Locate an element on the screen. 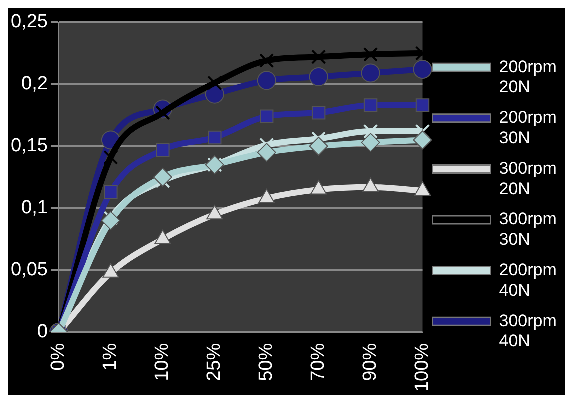 This screenshot has height=403, width=573. y-tick-label: 0,2 is located at coordinates (35, 84).